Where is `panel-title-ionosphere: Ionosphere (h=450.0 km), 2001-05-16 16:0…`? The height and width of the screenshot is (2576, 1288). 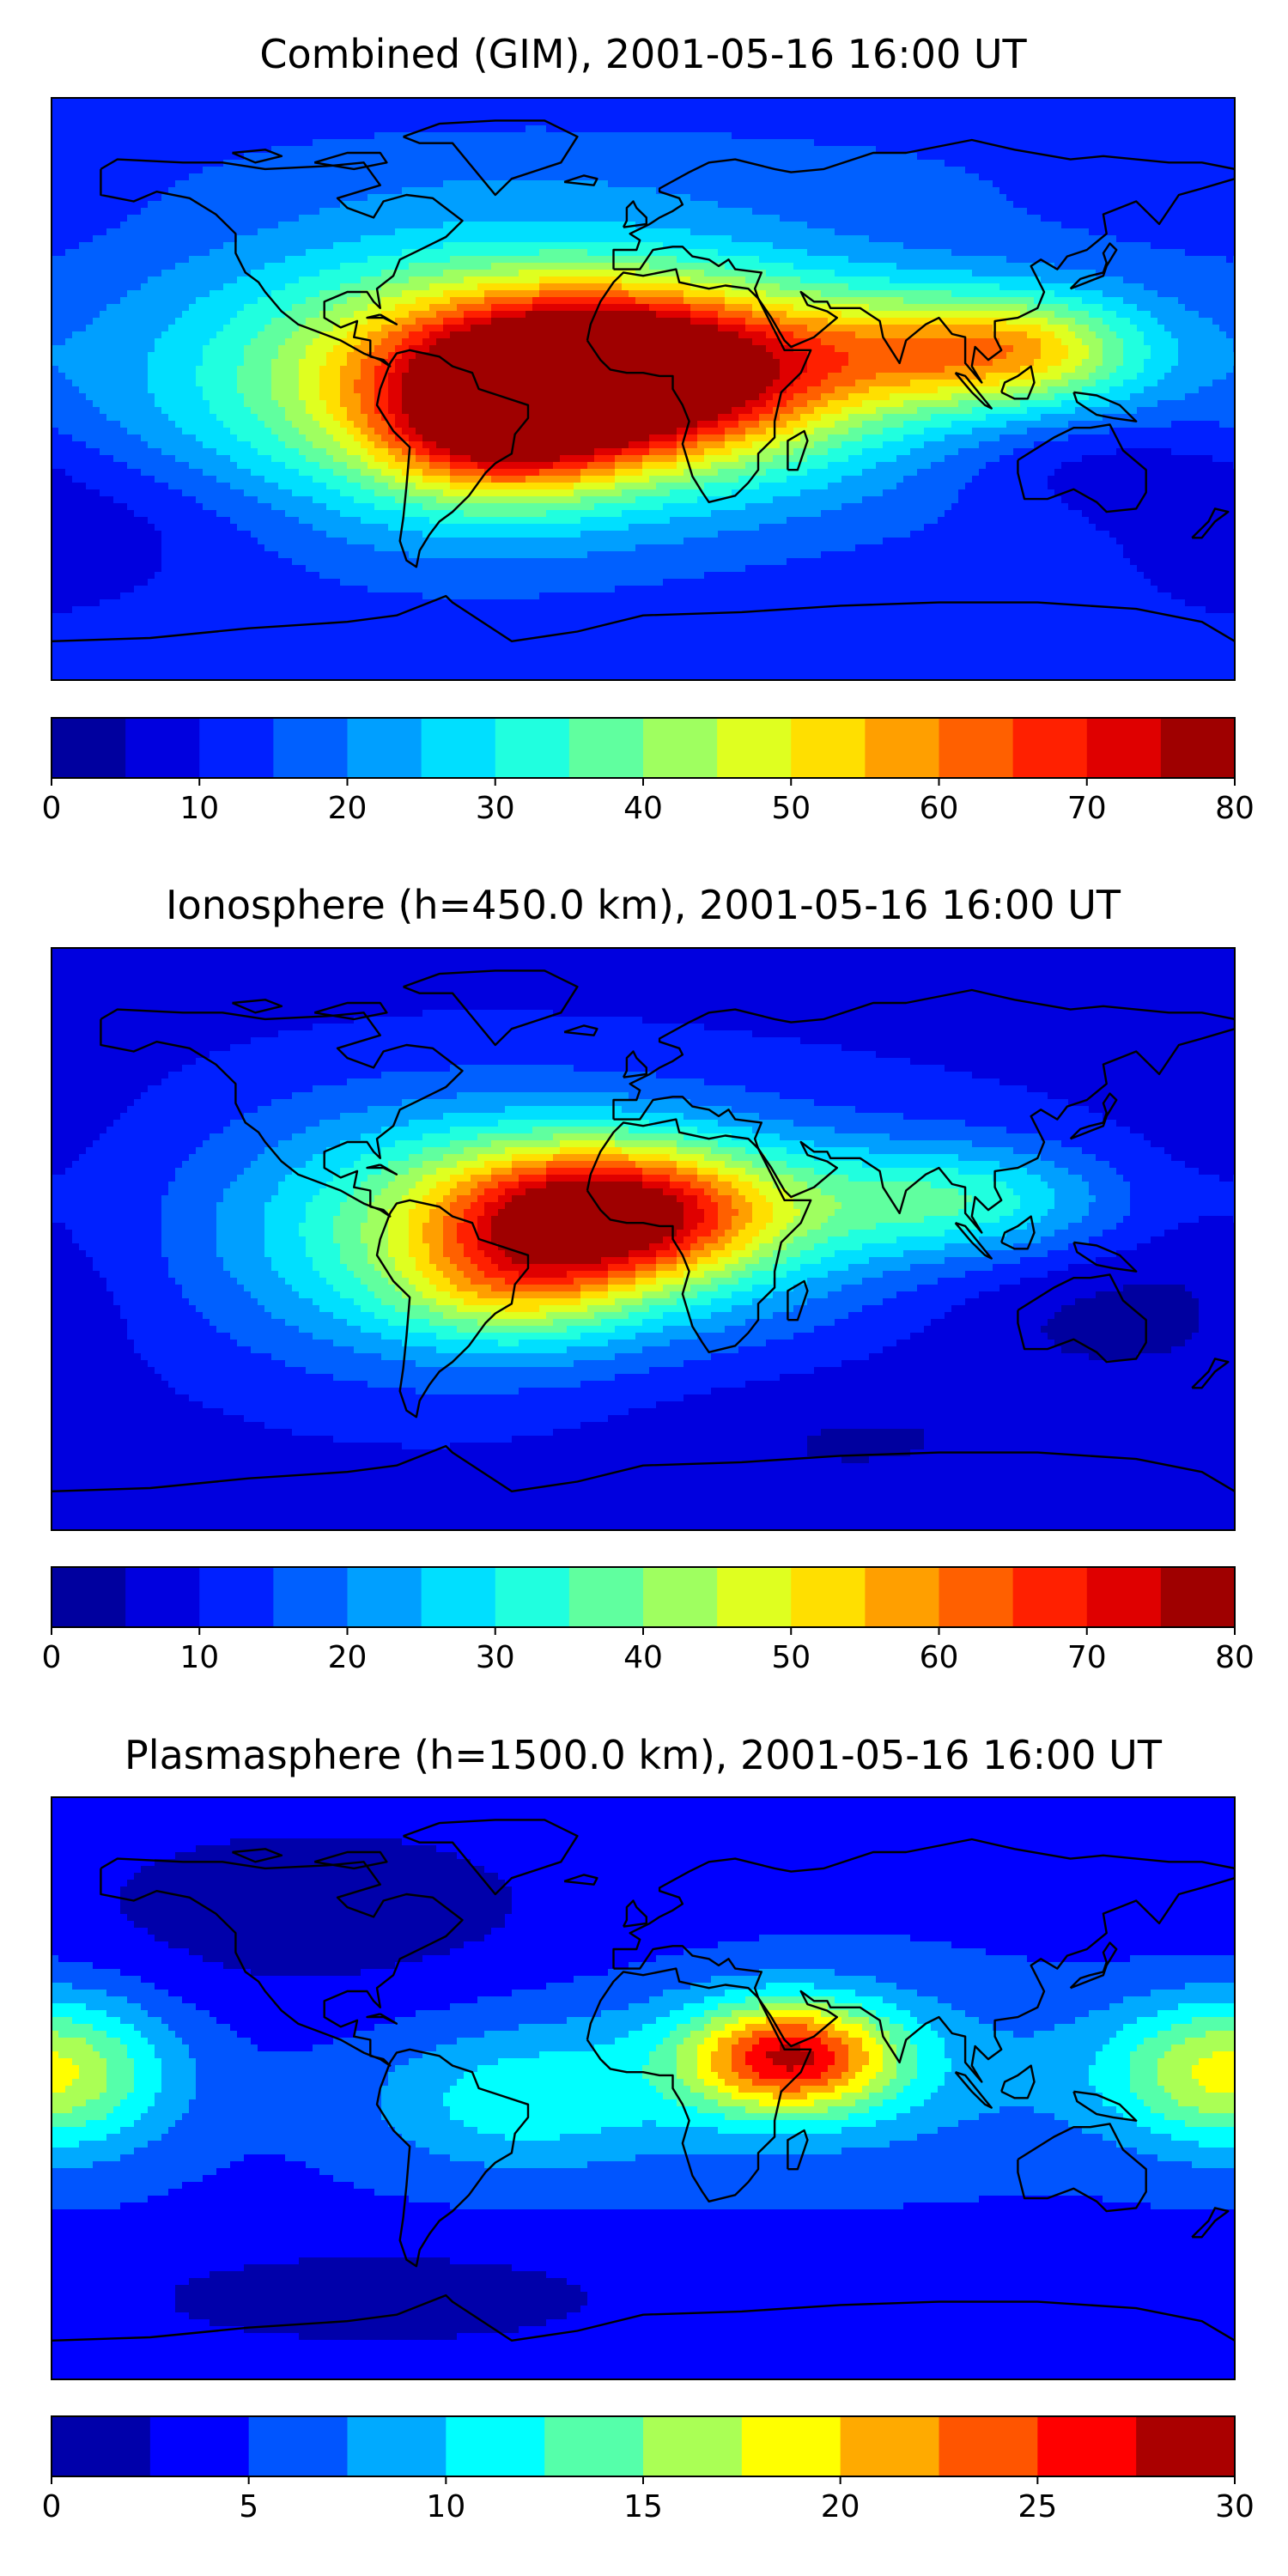 panel-title-ionosphere: Ionosphere (h=450.0 km), 2001-05-16 16:0… is located at coordinates (643, 905).